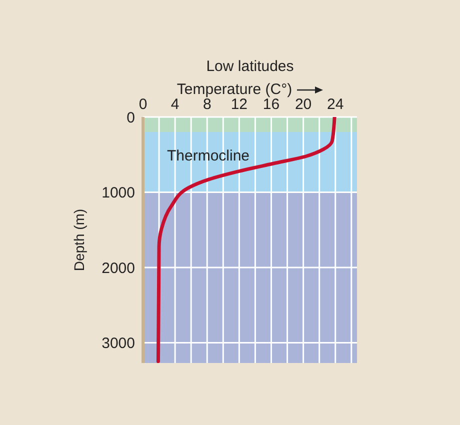 This screenshot has height=425, width=460. Describe the element at coordinates (239, 104) in the screenshot. I see `x-tick-label: 12` at that location.